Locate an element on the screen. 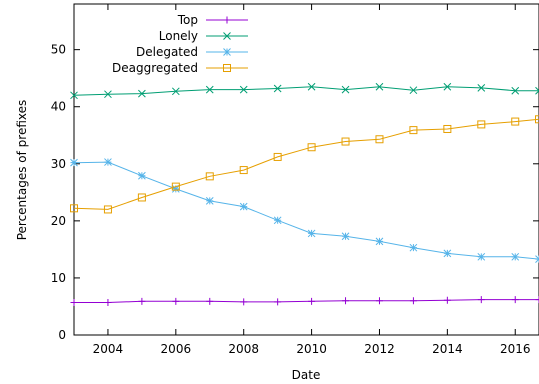 The height and width of the screenshot is (384, 539). y-tick-label: 0 is located at coordinates (62, 335).